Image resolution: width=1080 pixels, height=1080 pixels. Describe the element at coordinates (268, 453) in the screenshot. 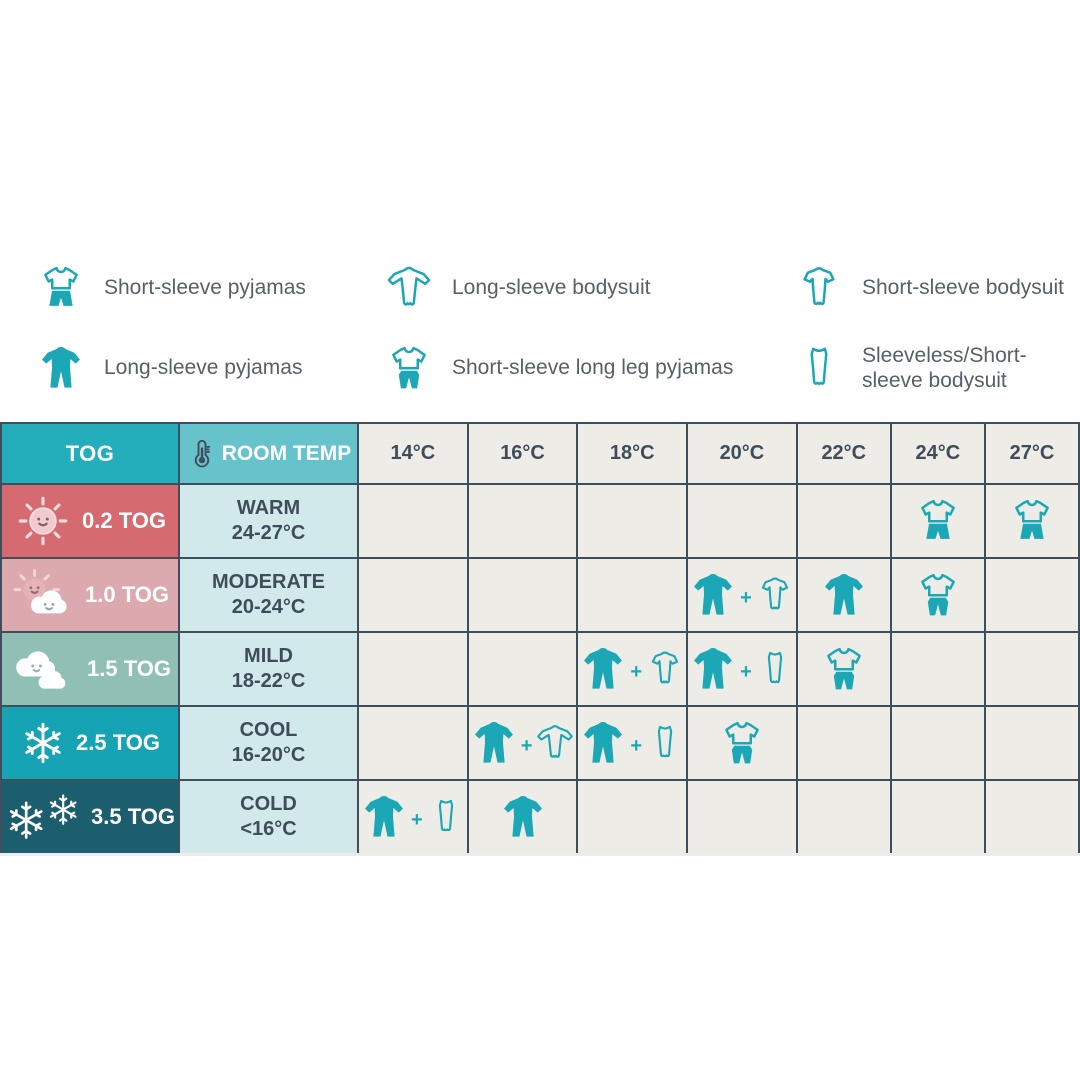

I see `header-room-temp: ROOM TEMP` at that location.